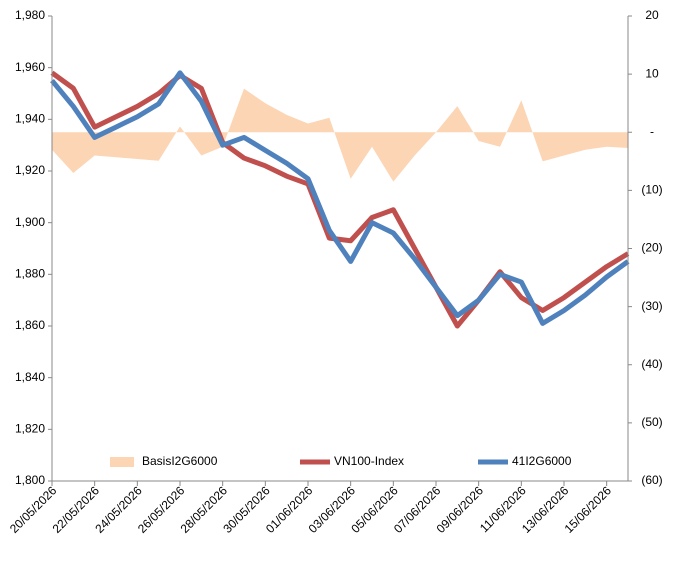 The height and width of the screenshot is (562, 680). What do you see at coordinates (651, 422) in the screenshot?
I see `y2-tick-label: (50)` at bounding box center [651, 422].